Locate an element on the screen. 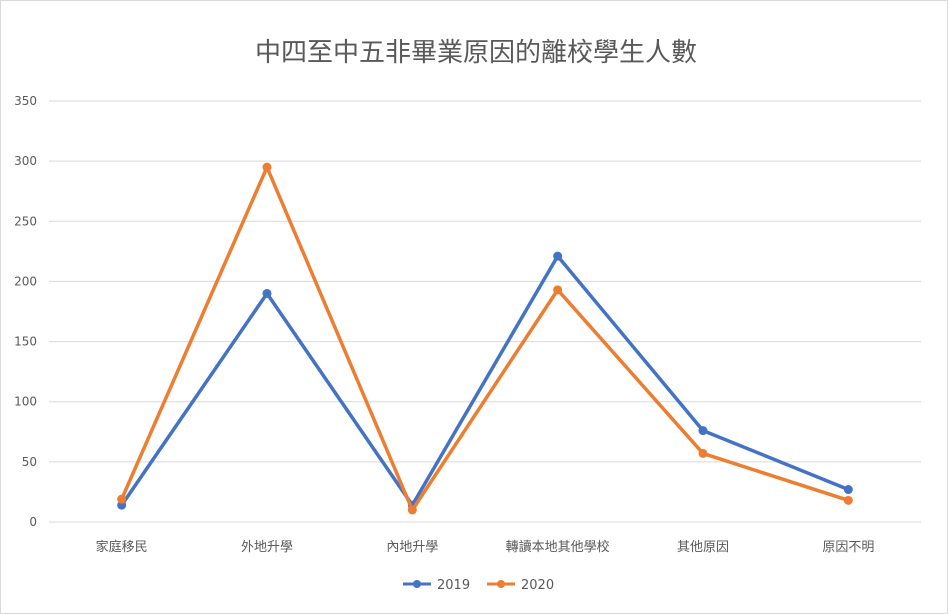  x-axis-categories: 家庭移民 外地升學 內地升學 轉讀本地其他學校 其他原因 原因不明 is located at coordinates (485, 547).